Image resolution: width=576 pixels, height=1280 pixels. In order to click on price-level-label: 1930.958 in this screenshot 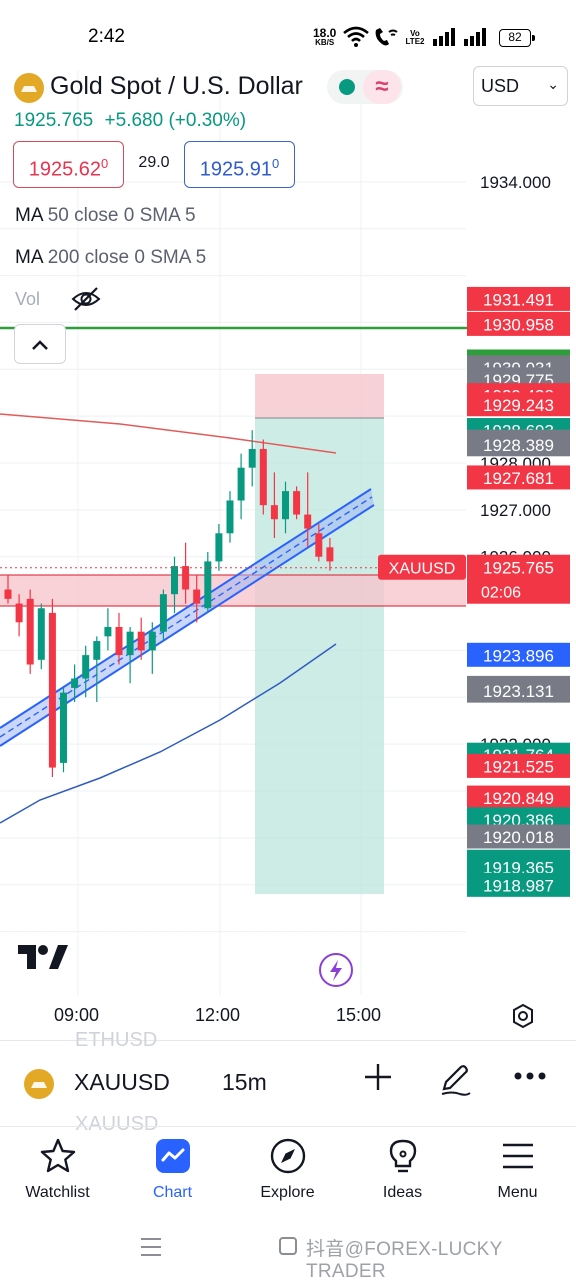, I will do `click(518, 324)`.